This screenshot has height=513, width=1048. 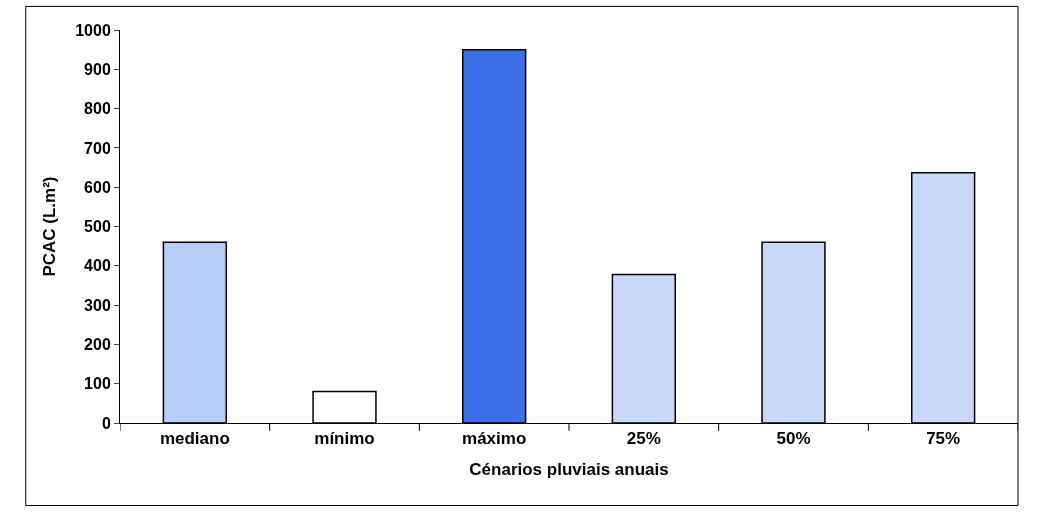 I want to click on y-tick-label: 200, so click(x=97, y=344).